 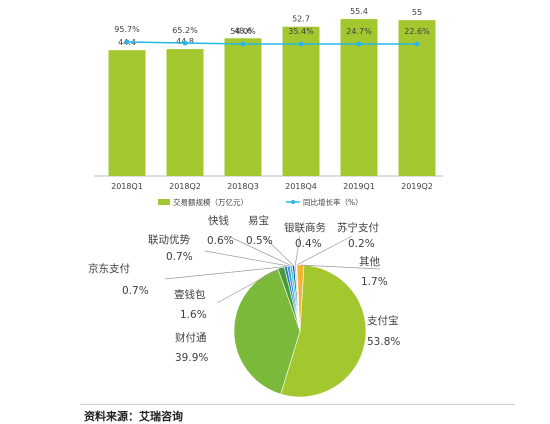 What do you see at coordinates (305, 227) in the screenshot?
I see `pie-slice-label: 银联商务` at bounding box center [305, 227].